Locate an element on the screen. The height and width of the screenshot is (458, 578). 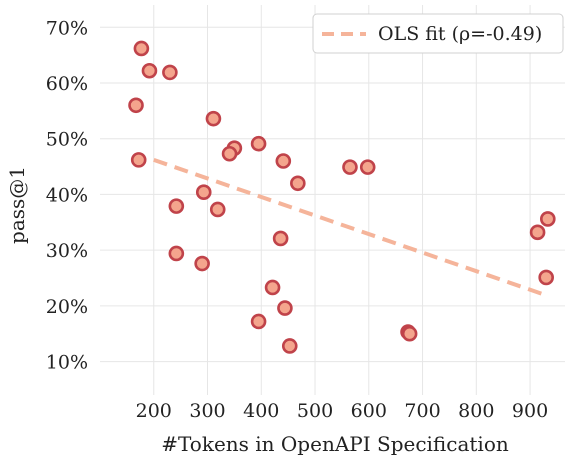
x-tick-label: 500 is located at coordinates (315, 411).